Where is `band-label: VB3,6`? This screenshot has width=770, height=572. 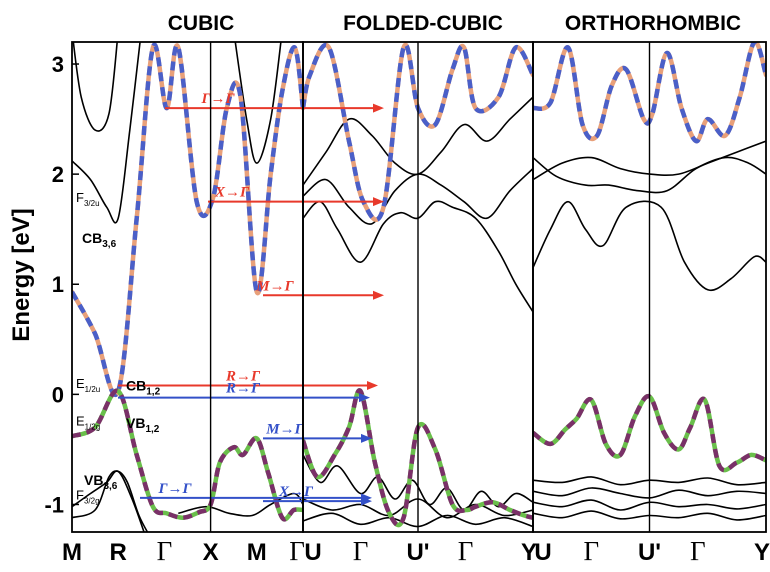
band-label: VB3,6 is located at coordinates (101, 482).